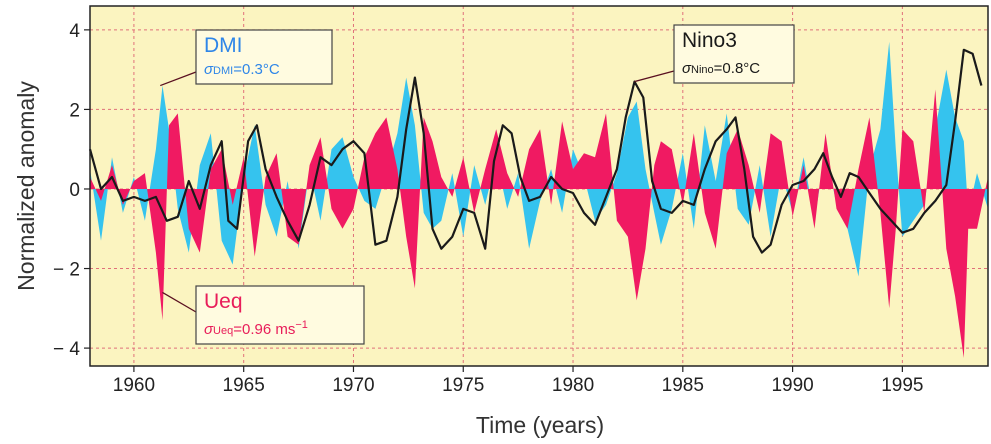  What do you see at coordinates (74, 190) in the screenshot?
I see `y-tick-label: 0` at bounding box center [74, 190].